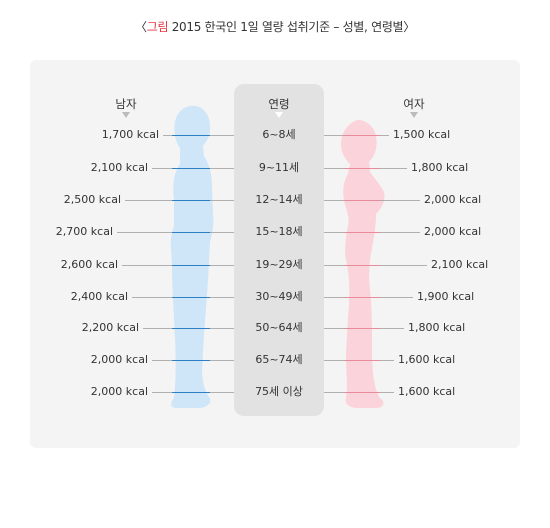 The height and width of the screenshot is (528, 550). I want to click on male-kcal-label: 1,700 kcal, so click(130, 134).